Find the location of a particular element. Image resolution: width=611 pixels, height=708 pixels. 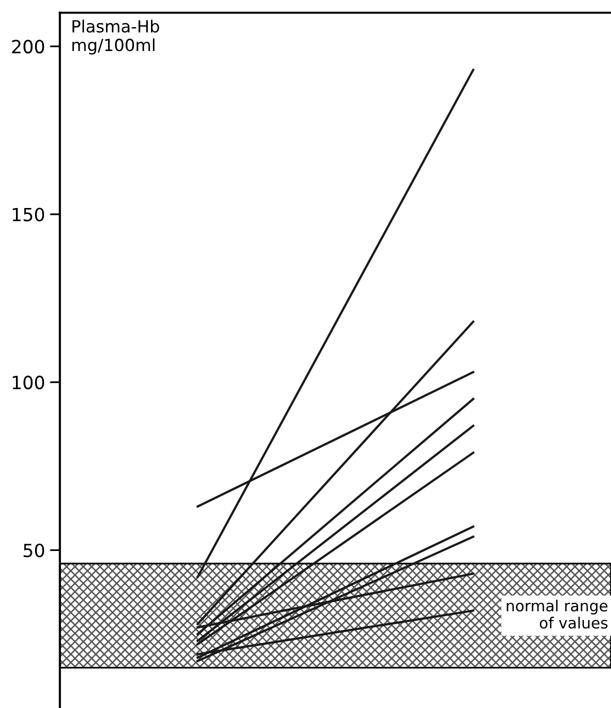

y-tick-label: 50 is located at coordinates (34, 551).